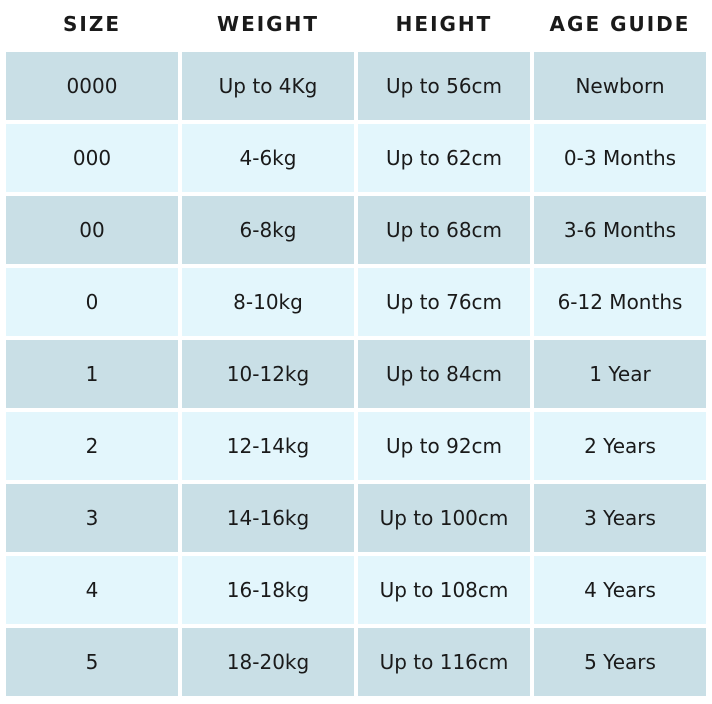 Image resolution: width=712 pixels, height=704 pixels. Describe the element at coordinates (268, 24) in the screenshot. I see `header-weight: WEIGHT` at that location.